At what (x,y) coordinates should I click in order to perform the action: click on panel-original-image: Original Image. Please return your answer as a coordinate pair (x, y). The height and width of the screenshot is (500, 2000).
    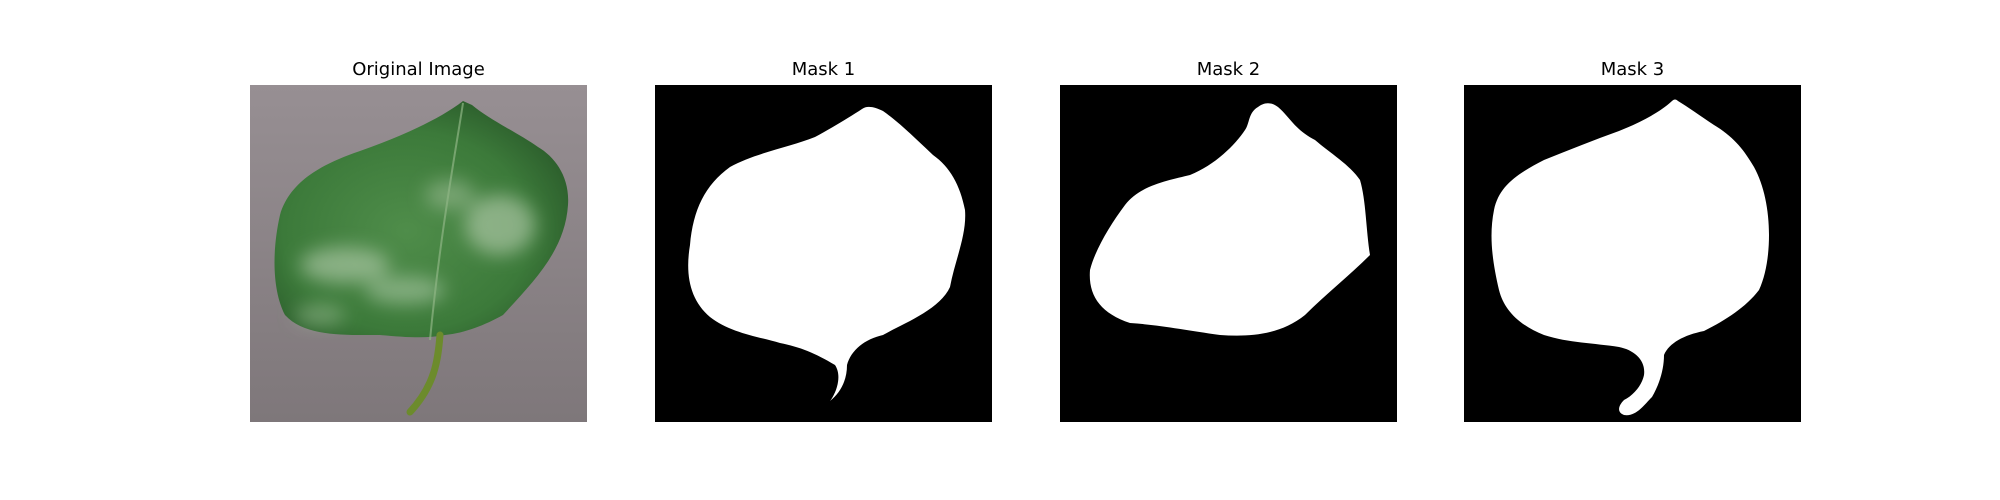
    Looking at the image, I should click on (418, 243).